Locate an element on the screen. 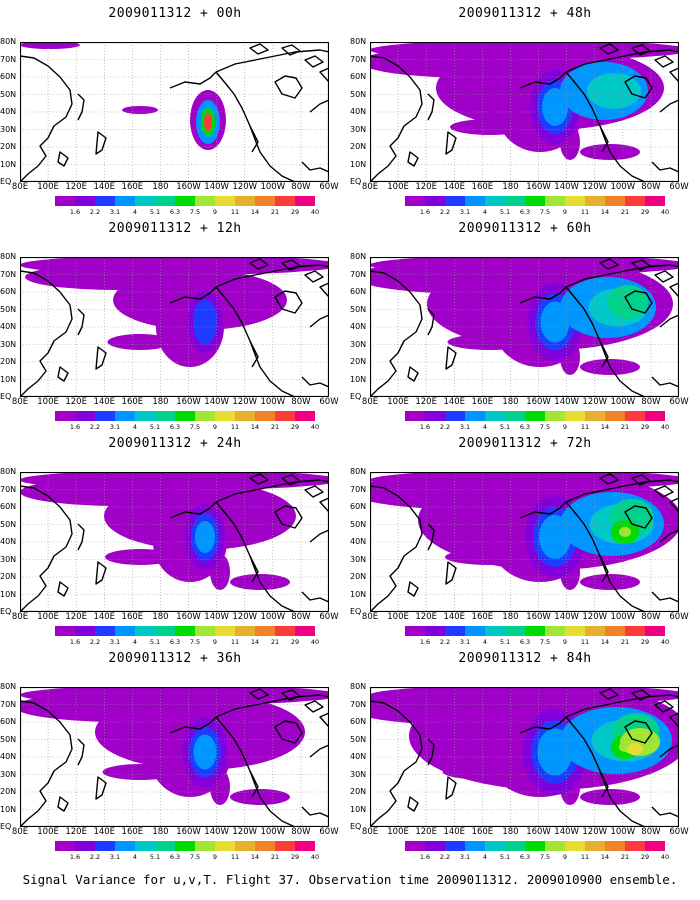  panel-title: 2009011312 + 48h is located at coordinates (525, 13).